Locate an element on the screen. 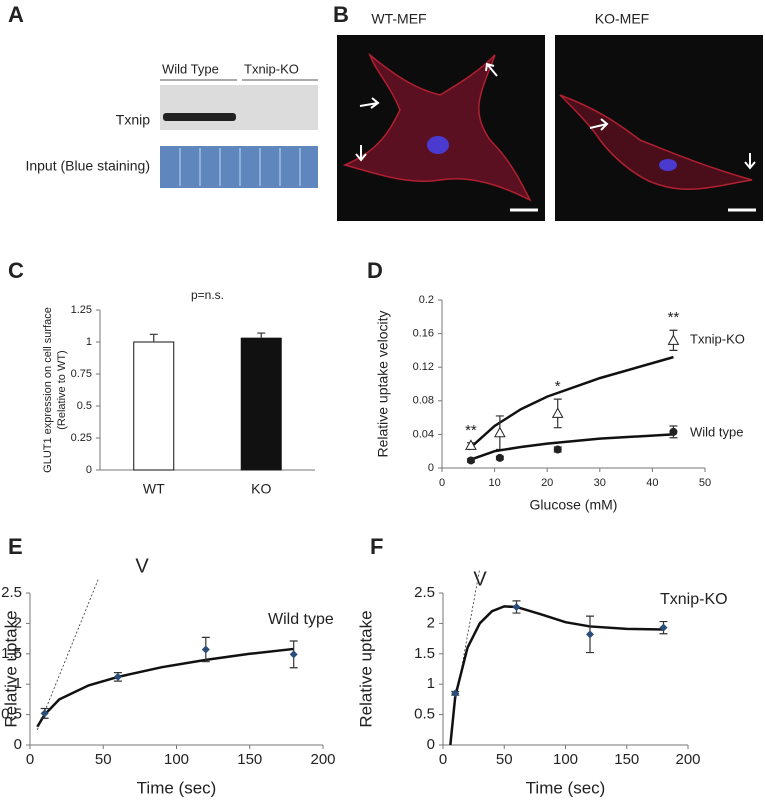 The width and height of the screenshot is (765, 808). y-tick-label: 0.12 is located at coordinates (423, 367).